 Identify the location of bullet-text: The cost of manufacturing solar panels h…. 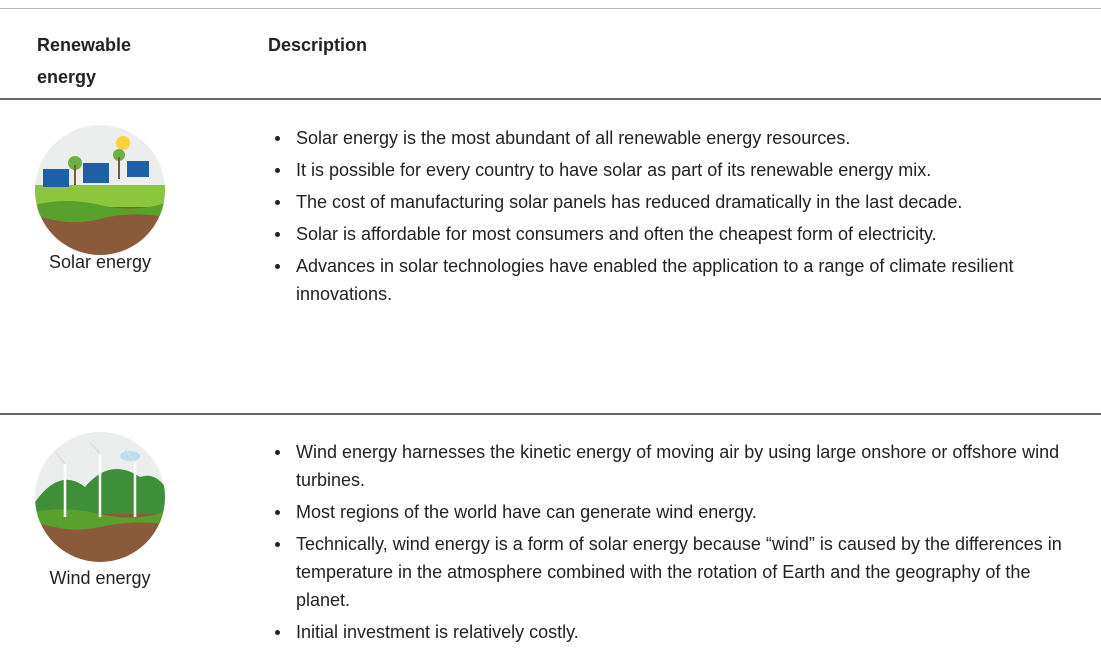
(629, 202).